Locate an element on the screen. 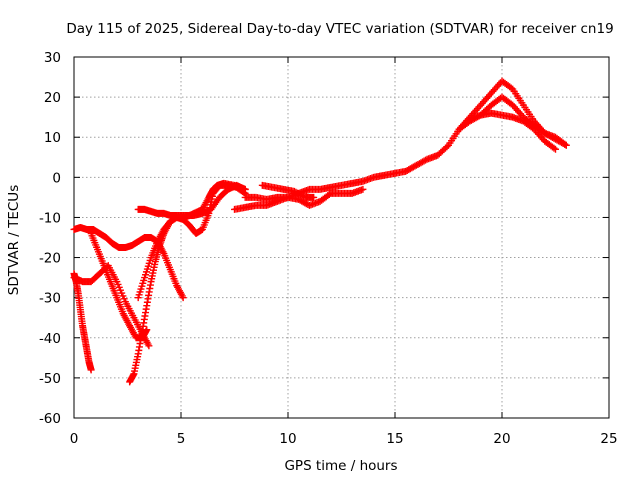 This screenshot has width=640, height=480. y-tick-label: -10 is located at coordinates (50, 218).